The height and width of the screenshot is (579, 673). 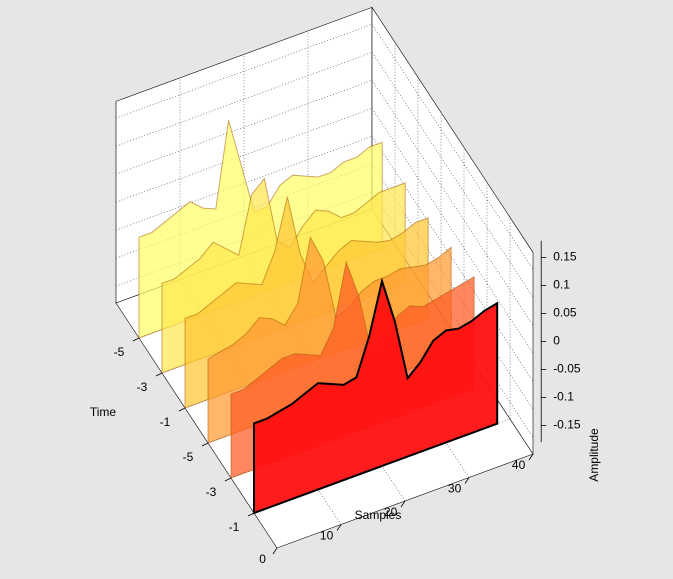 I want to click on x-tick-label: 0, so click(x=262, y=559).